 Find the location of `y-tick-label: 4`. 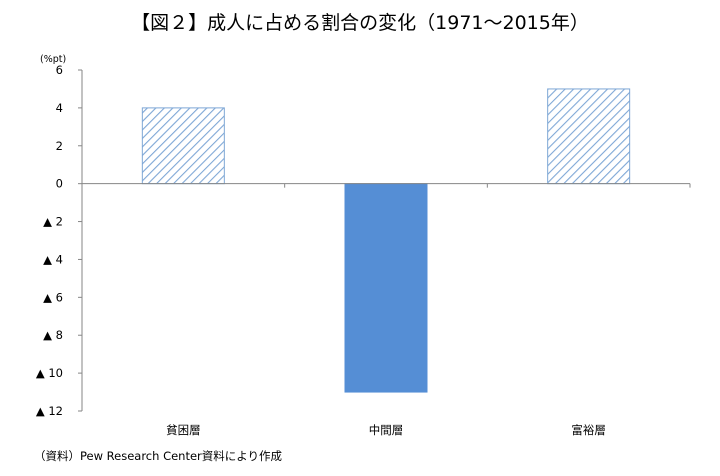

y-tick-label: 4 is located at coordinates (59, 108).